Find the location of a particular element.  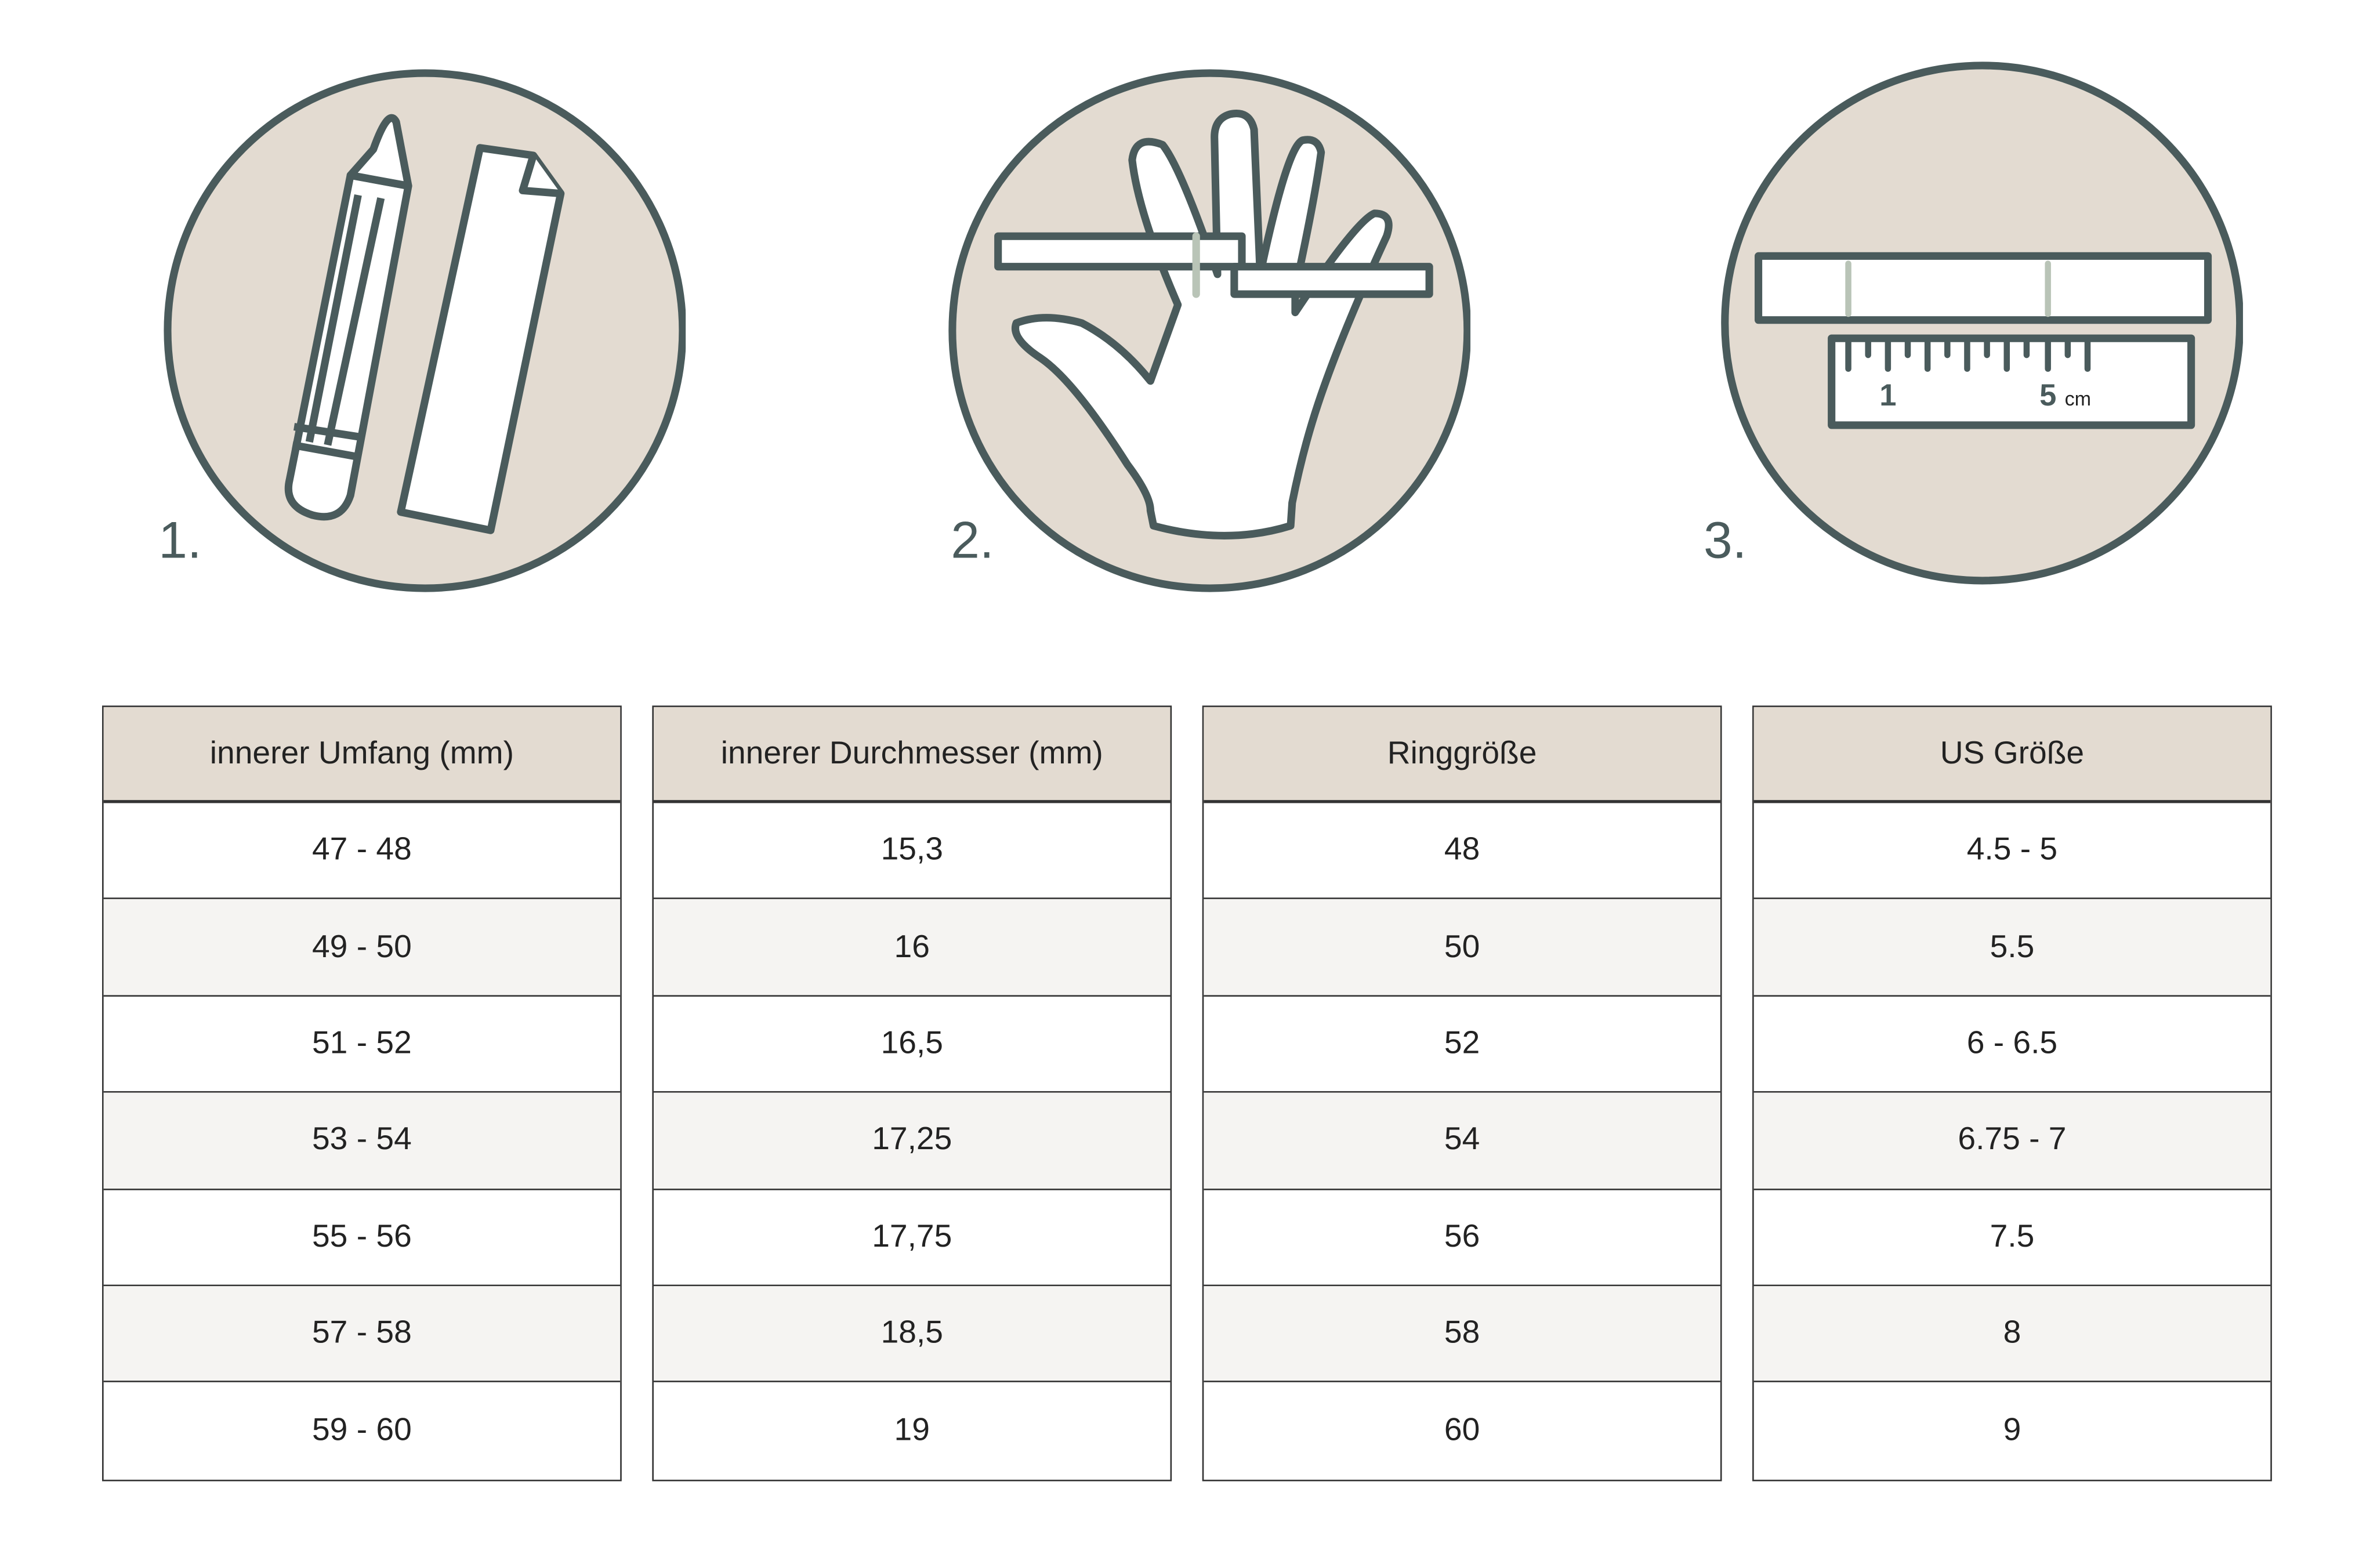

table-cell: 49 - 50 is located at coordinates (362, 948).